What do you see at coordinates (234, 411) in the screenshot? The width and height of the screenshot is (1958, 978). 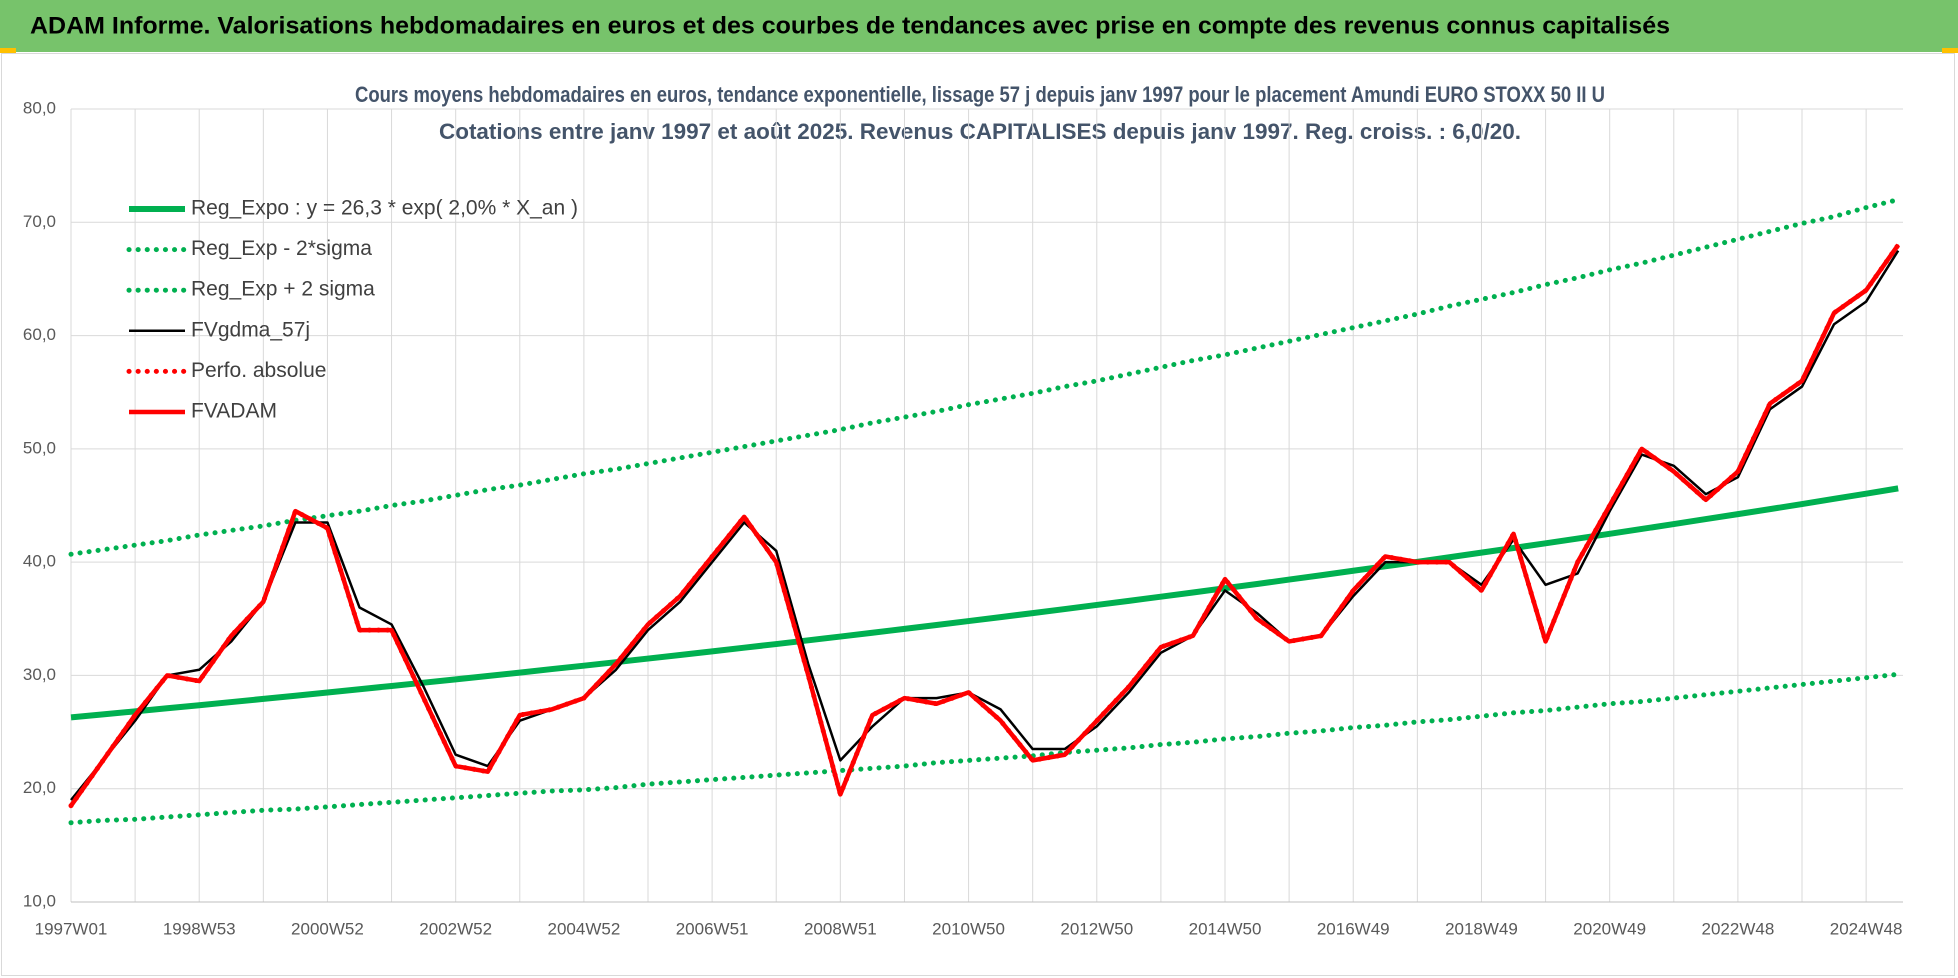 I see `legend-label: FVADAM` at bounding box center [234, 411].